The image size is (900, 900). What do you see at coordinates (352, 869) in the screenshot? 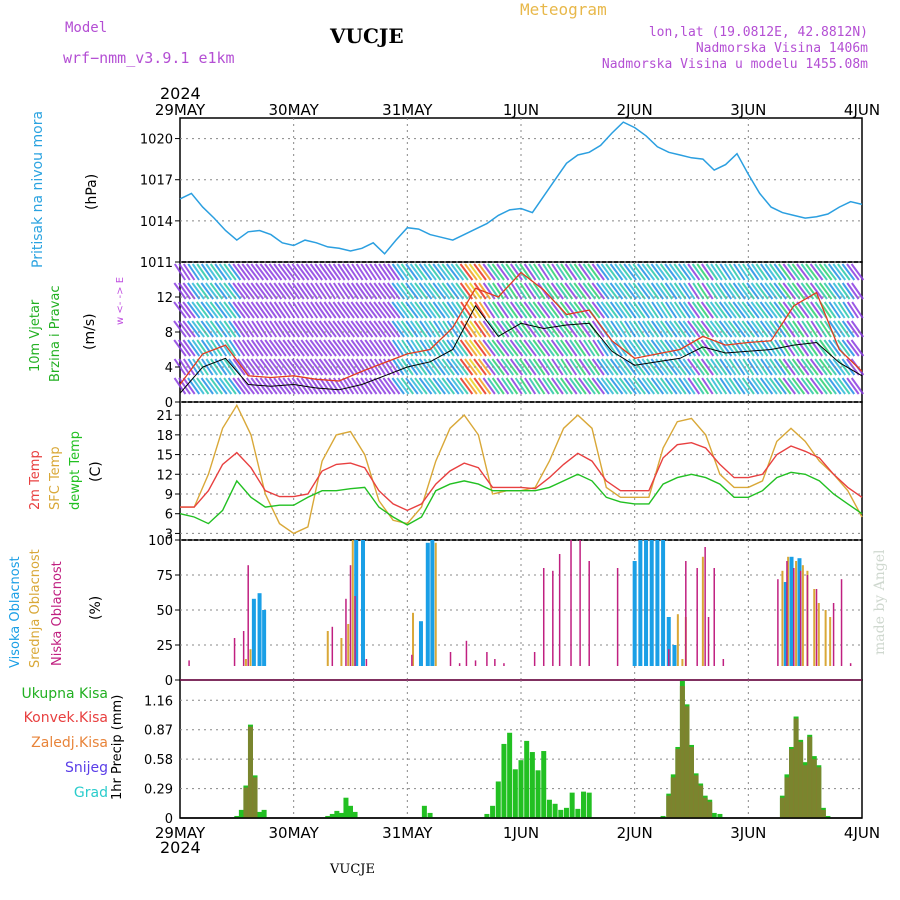
I see `footer-station: VUCJE` at bounding box center [352, 869].